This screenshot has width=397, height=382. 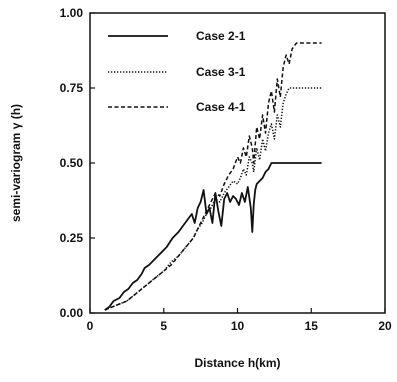 What do you see at coordinates (72, 163) in the screenshot?
I see `y-tick-label: 0.50` at bounding box center [72, 163].